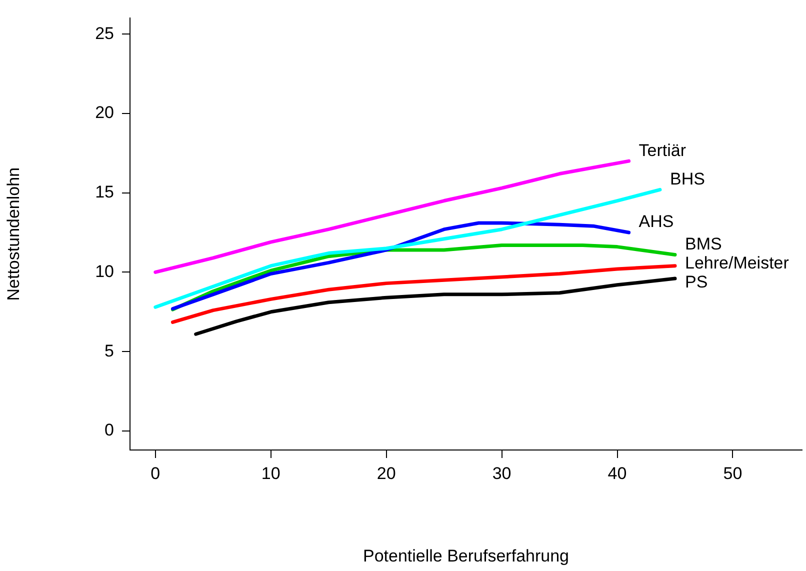 This screenshot has width=806, height=571. What do you see at coordinates (109, 350) in the screenshot?
I see `y-tick-label: 5` at bounding box center [109, 350].